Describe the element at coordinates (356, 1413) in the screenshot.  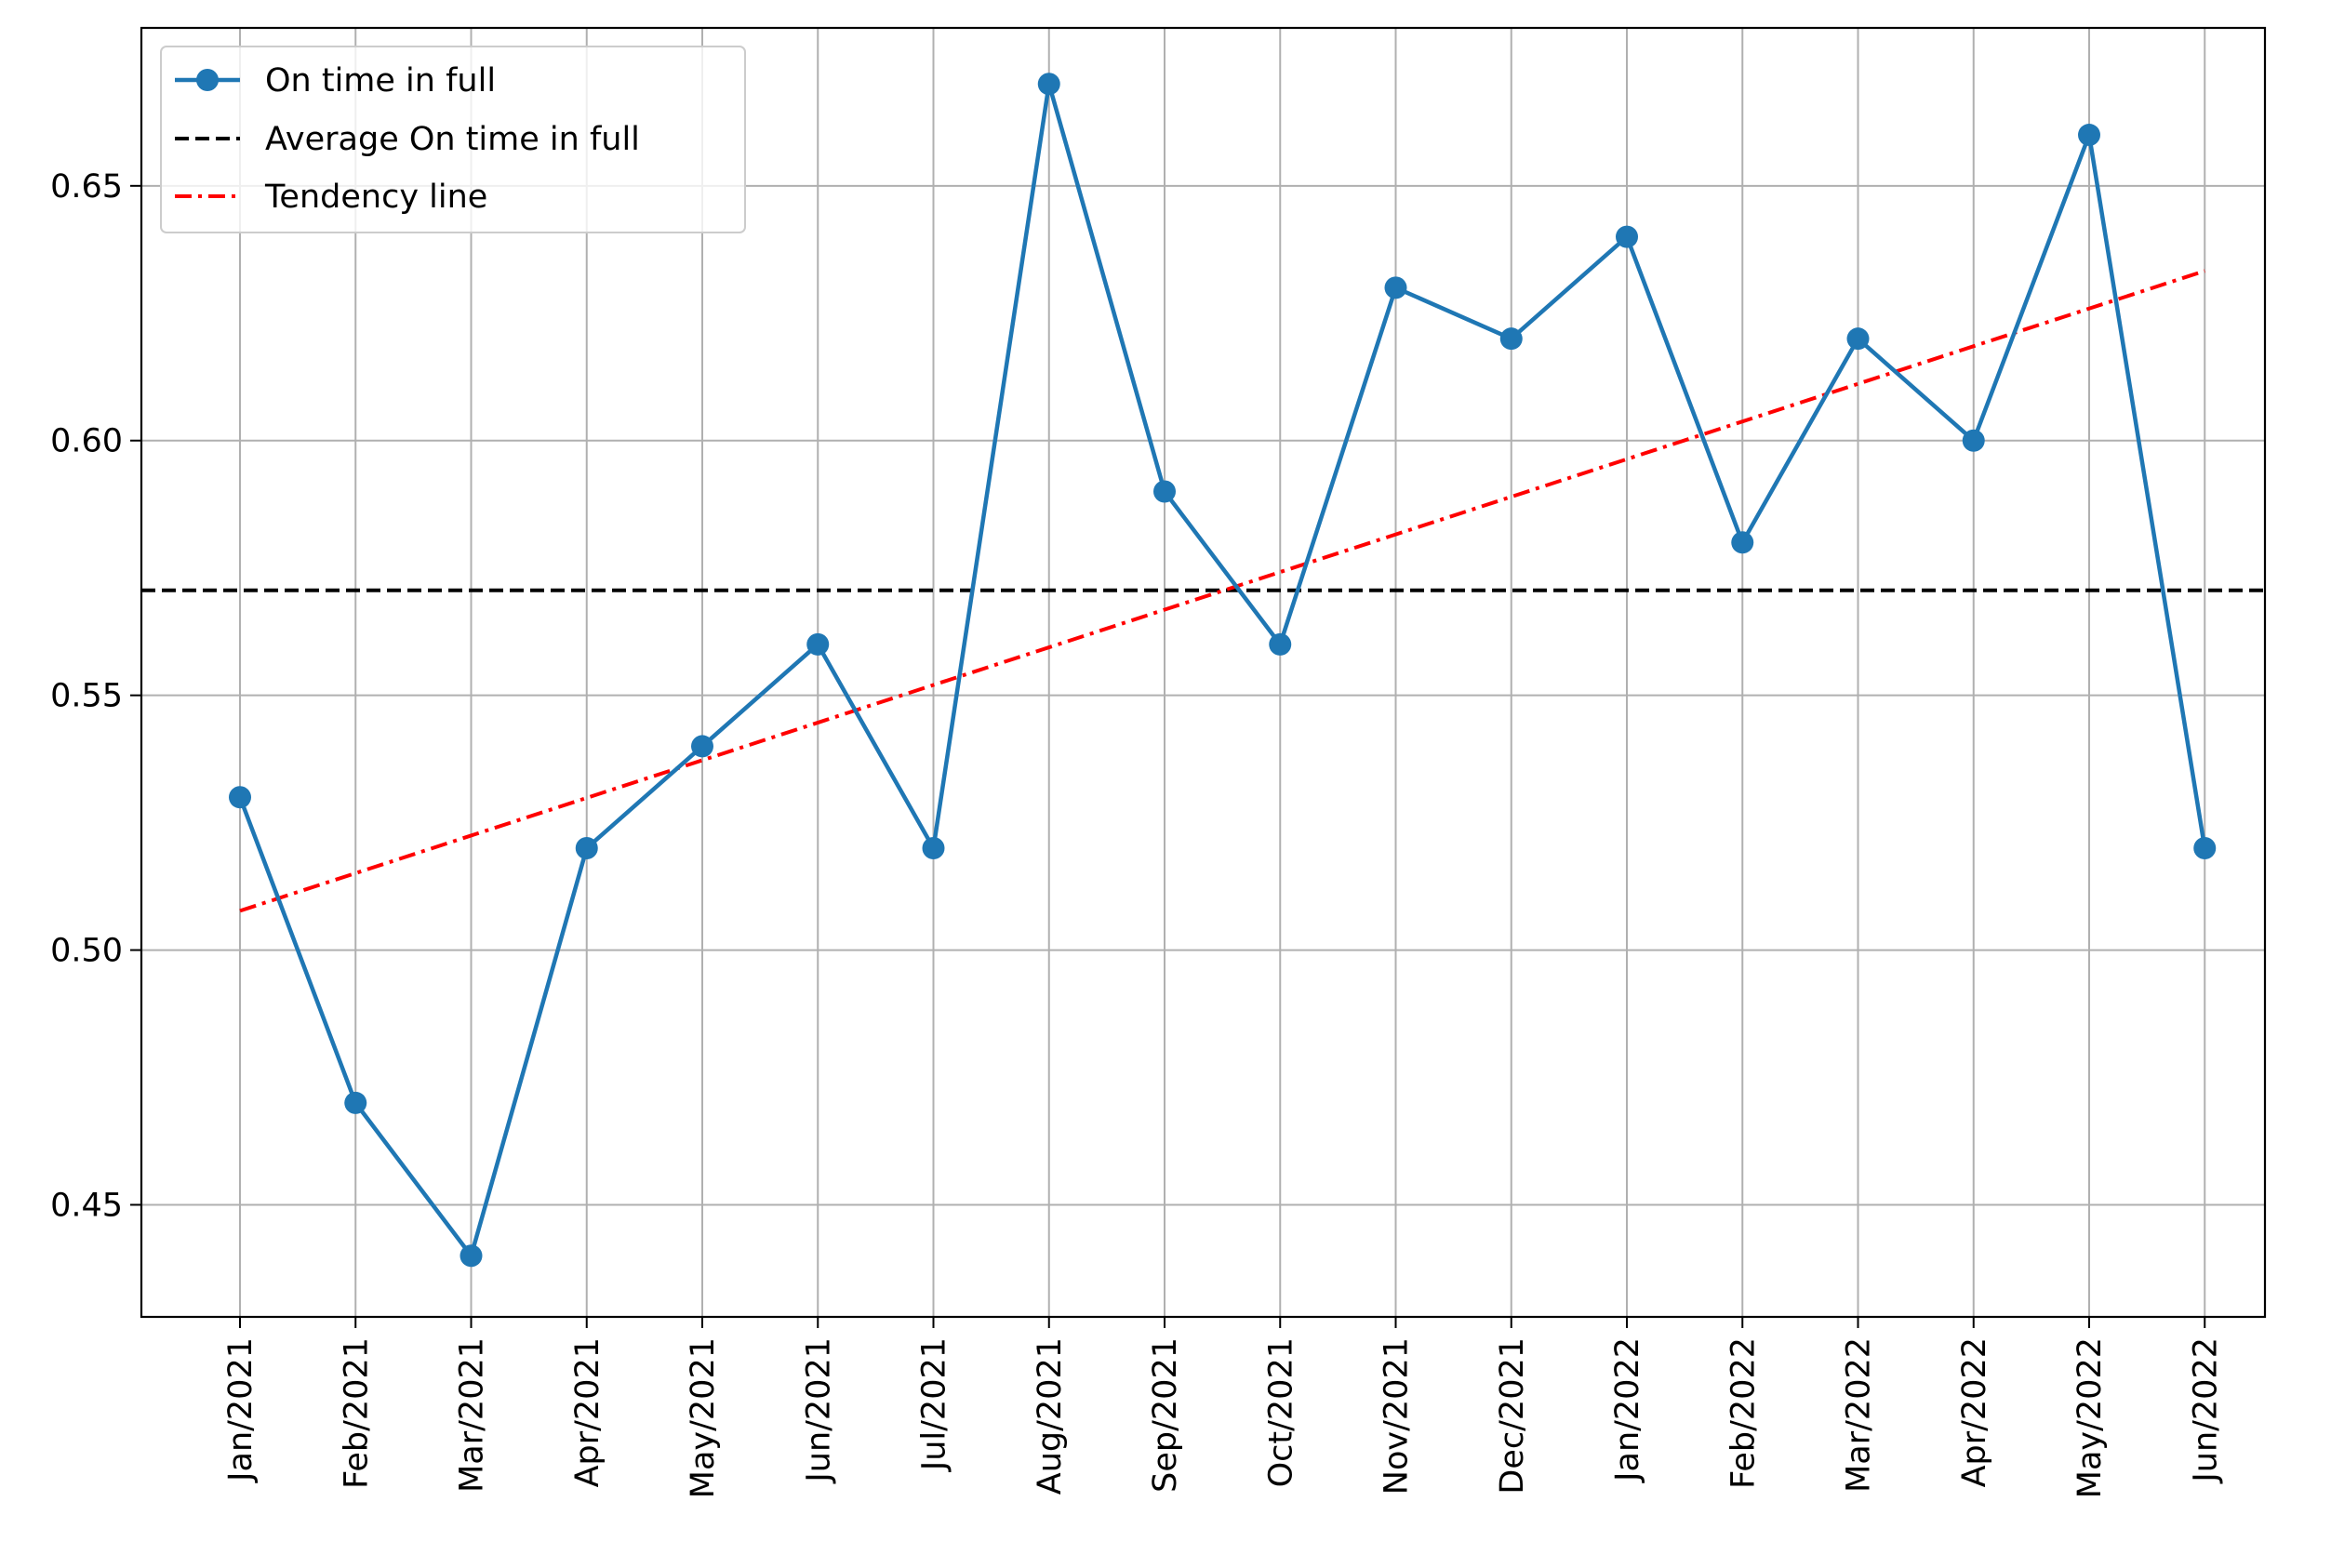
I see `x-tick-label: Feb/2021` at that location.